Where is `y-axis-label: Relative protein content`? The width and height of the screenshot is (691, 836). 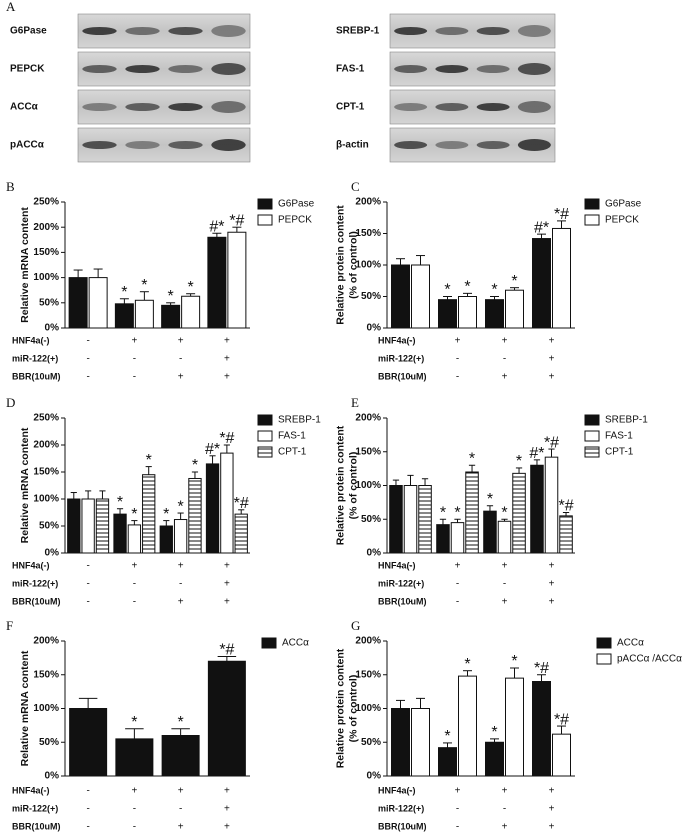
y-axis-label: Relative protein content is located at coordinates (340, 485).